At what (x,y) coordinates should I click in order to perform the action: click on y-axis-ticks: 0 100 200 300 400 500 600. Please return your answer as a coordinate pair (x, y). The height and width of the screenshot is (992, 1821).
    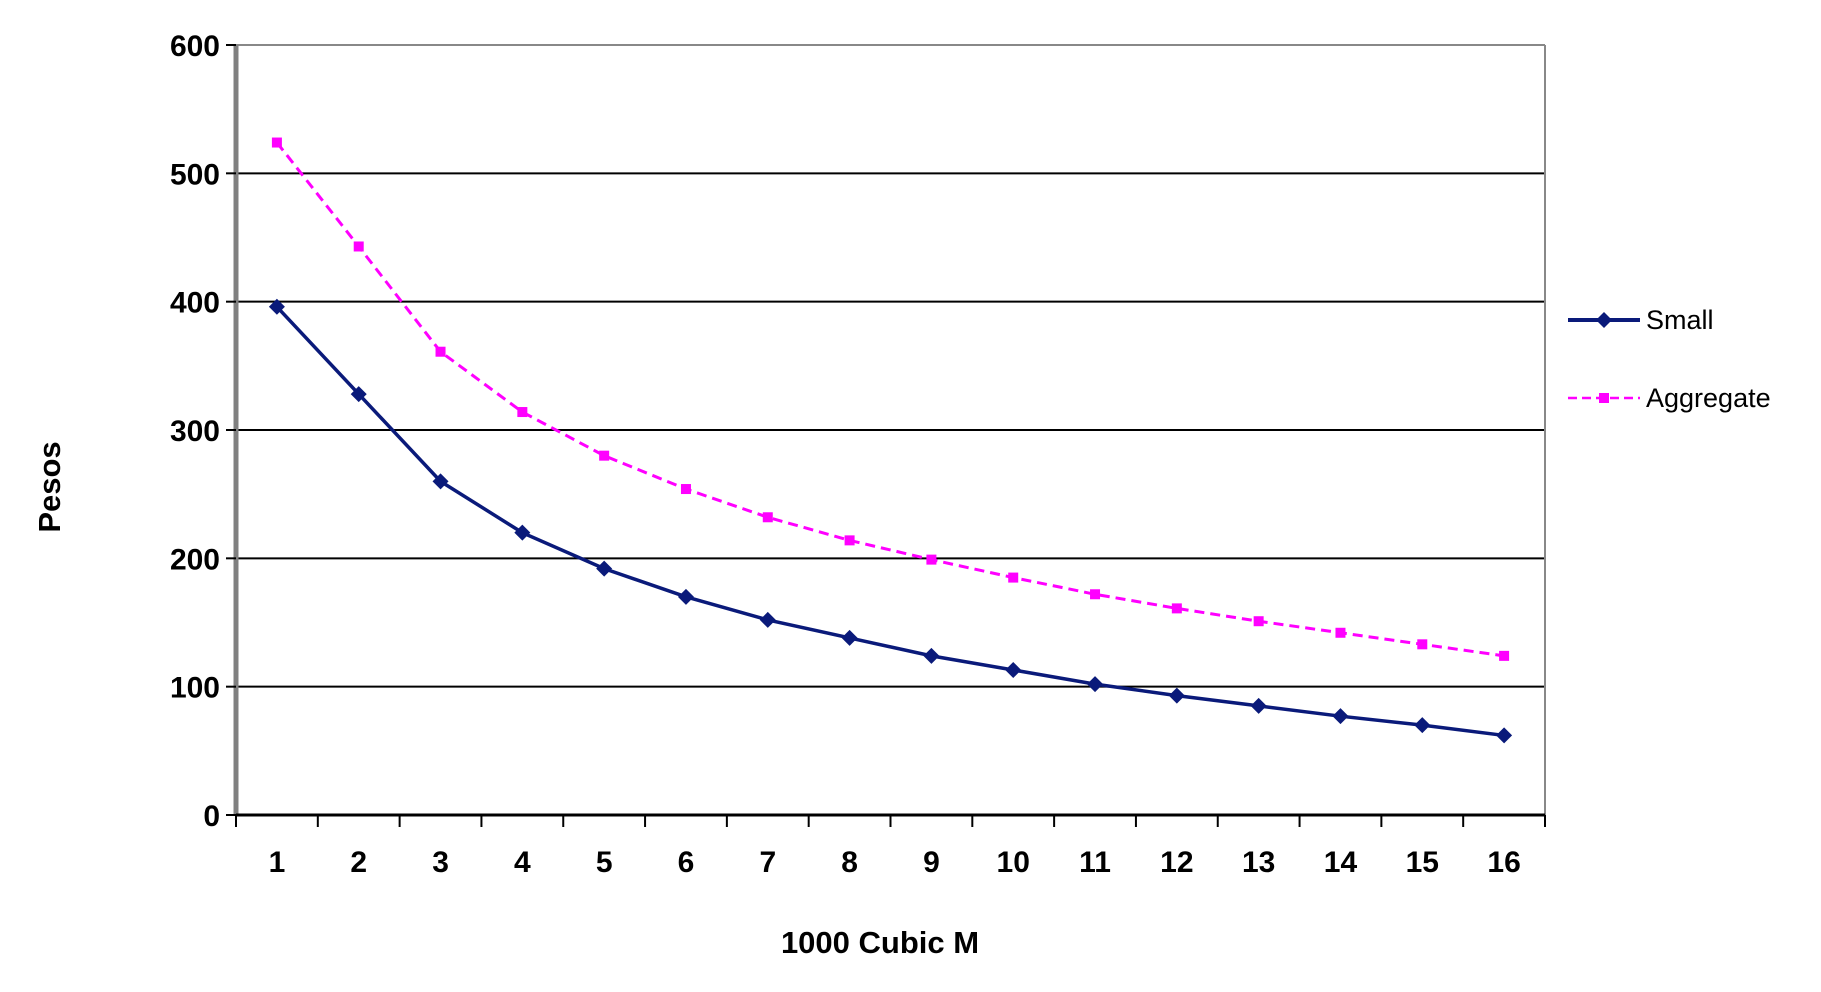
    Looking at the image, I should click on (203, 431).